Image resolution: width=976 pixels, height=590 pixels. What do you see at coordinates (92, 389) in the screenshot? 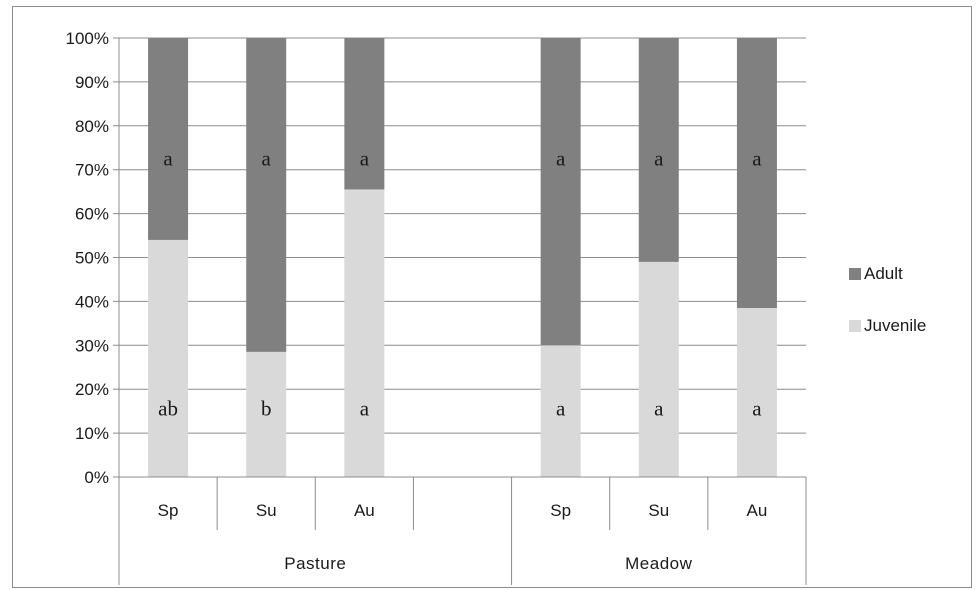
I see `y-tick-label: 20%` at bounding box center [92, 389].